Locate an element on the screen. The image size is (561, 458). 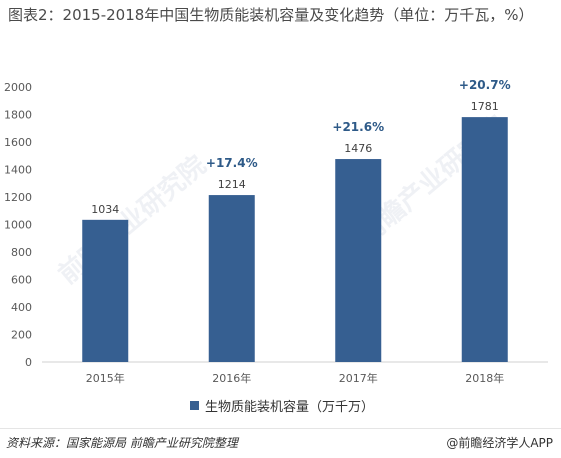
bar-value-label: 1781 is located at coordinates (485, 106).